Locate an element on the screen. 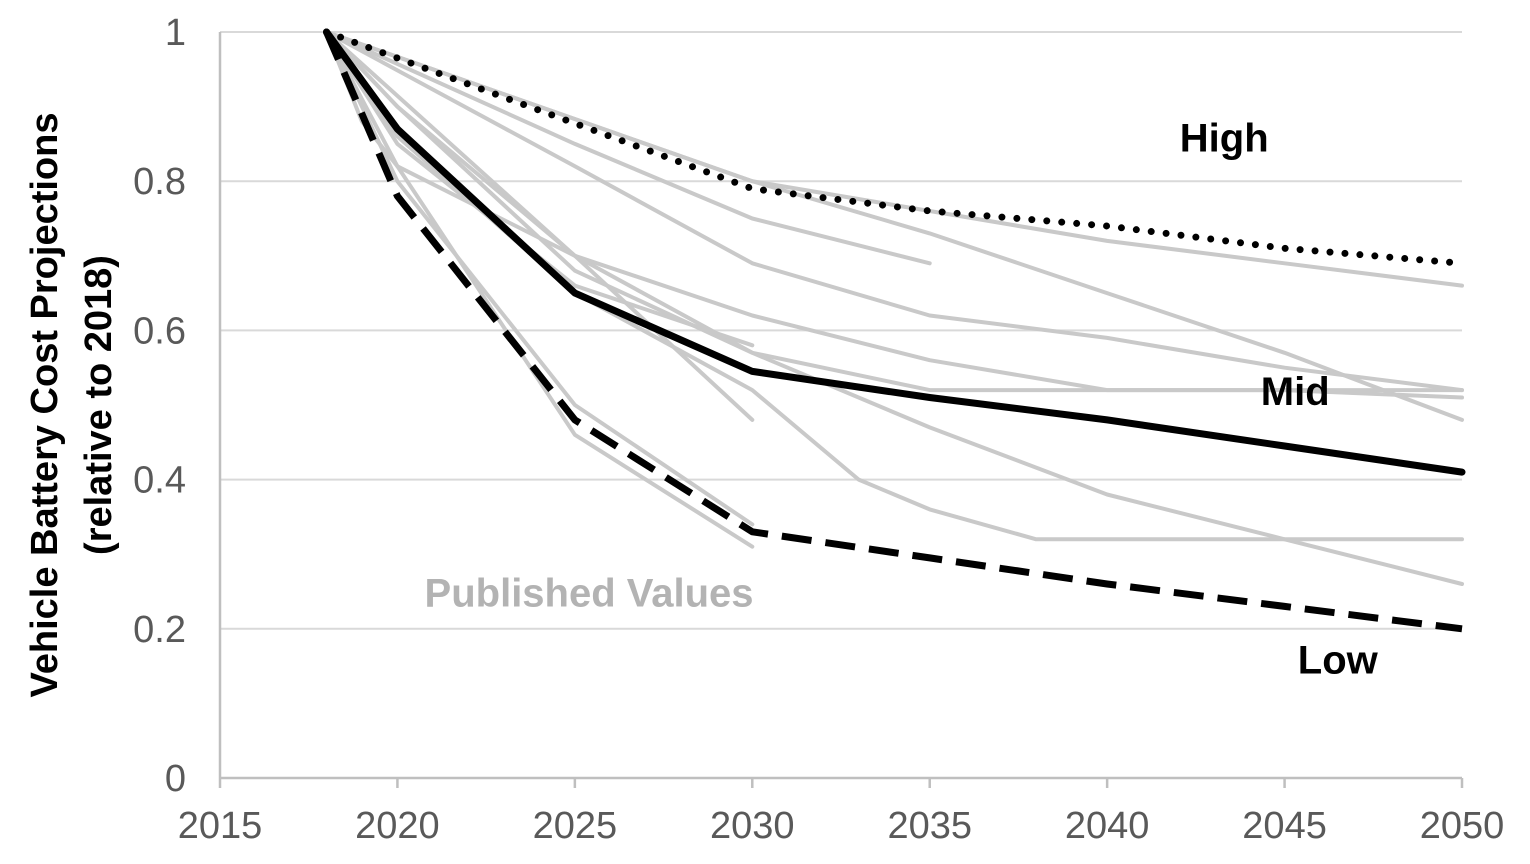 The height and width of the screenshot is (864, 1530). y-tick-label-2: 0.4 is located at coordinates (159, 481).